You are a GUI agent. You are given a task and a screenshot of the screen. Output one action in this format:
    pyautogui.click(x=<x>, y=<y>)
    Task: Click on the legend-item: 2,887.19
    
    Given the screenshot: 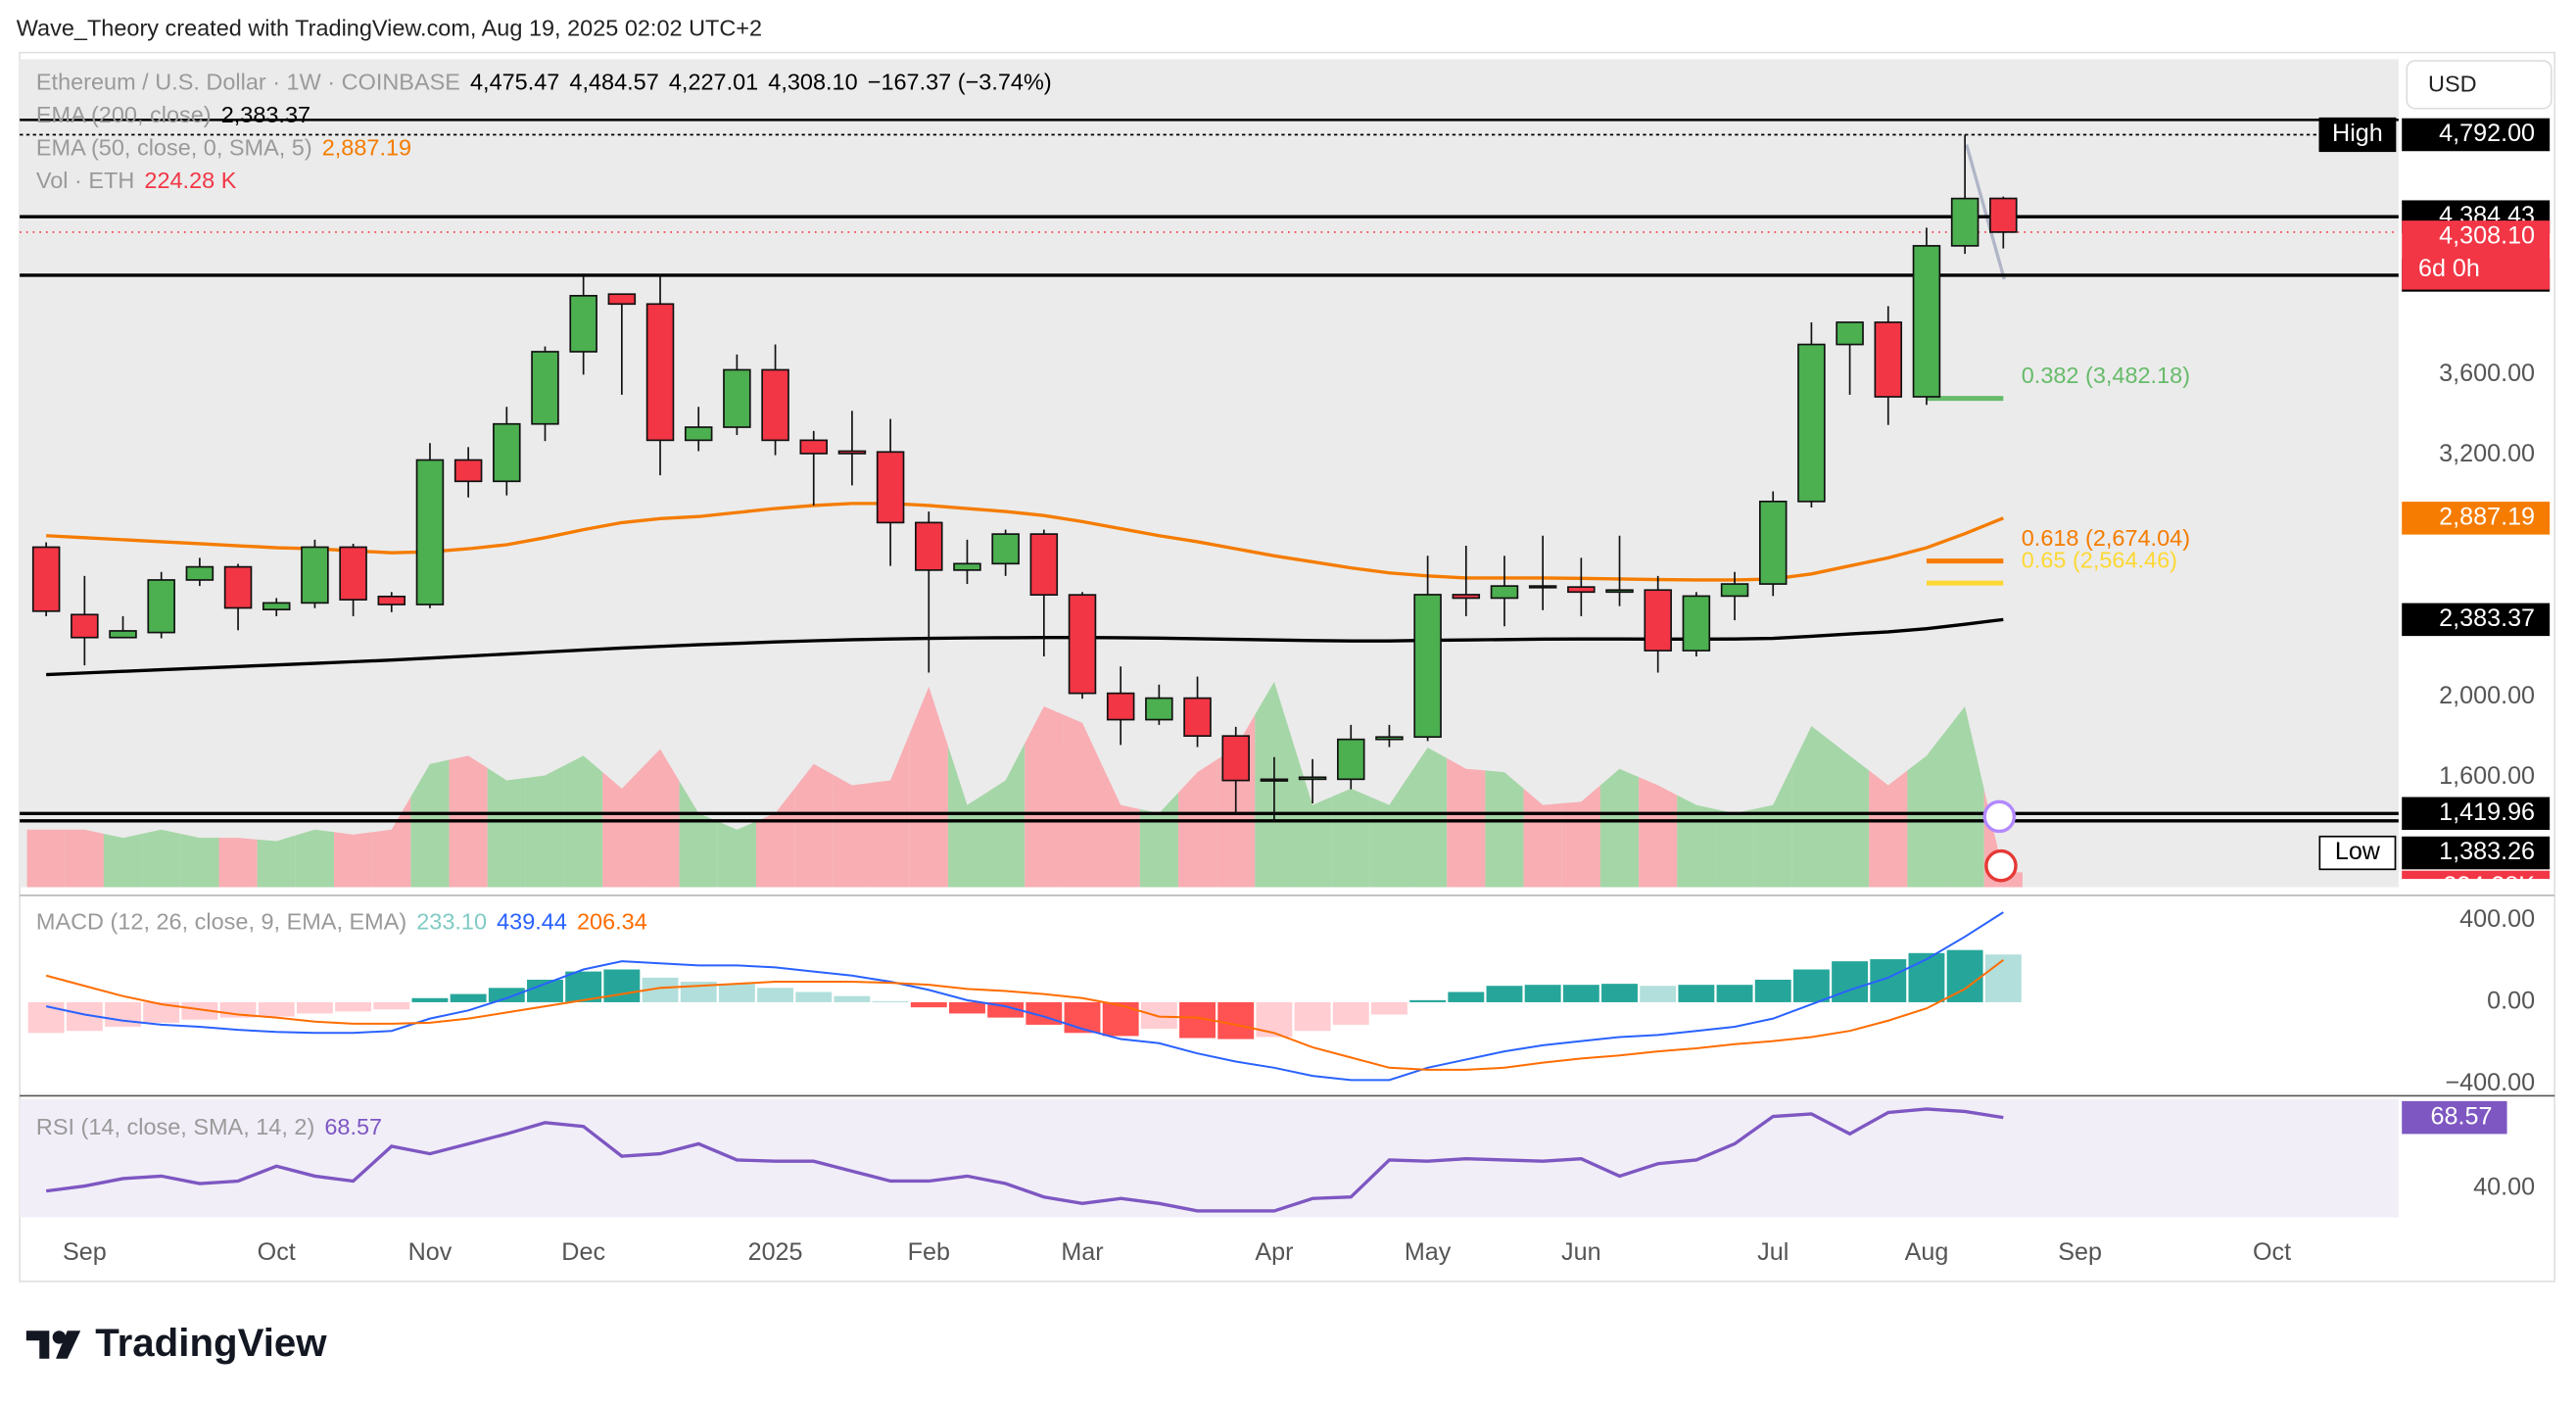 What is the action you would take?
    pyautogui.click(x=366, y=148)
    